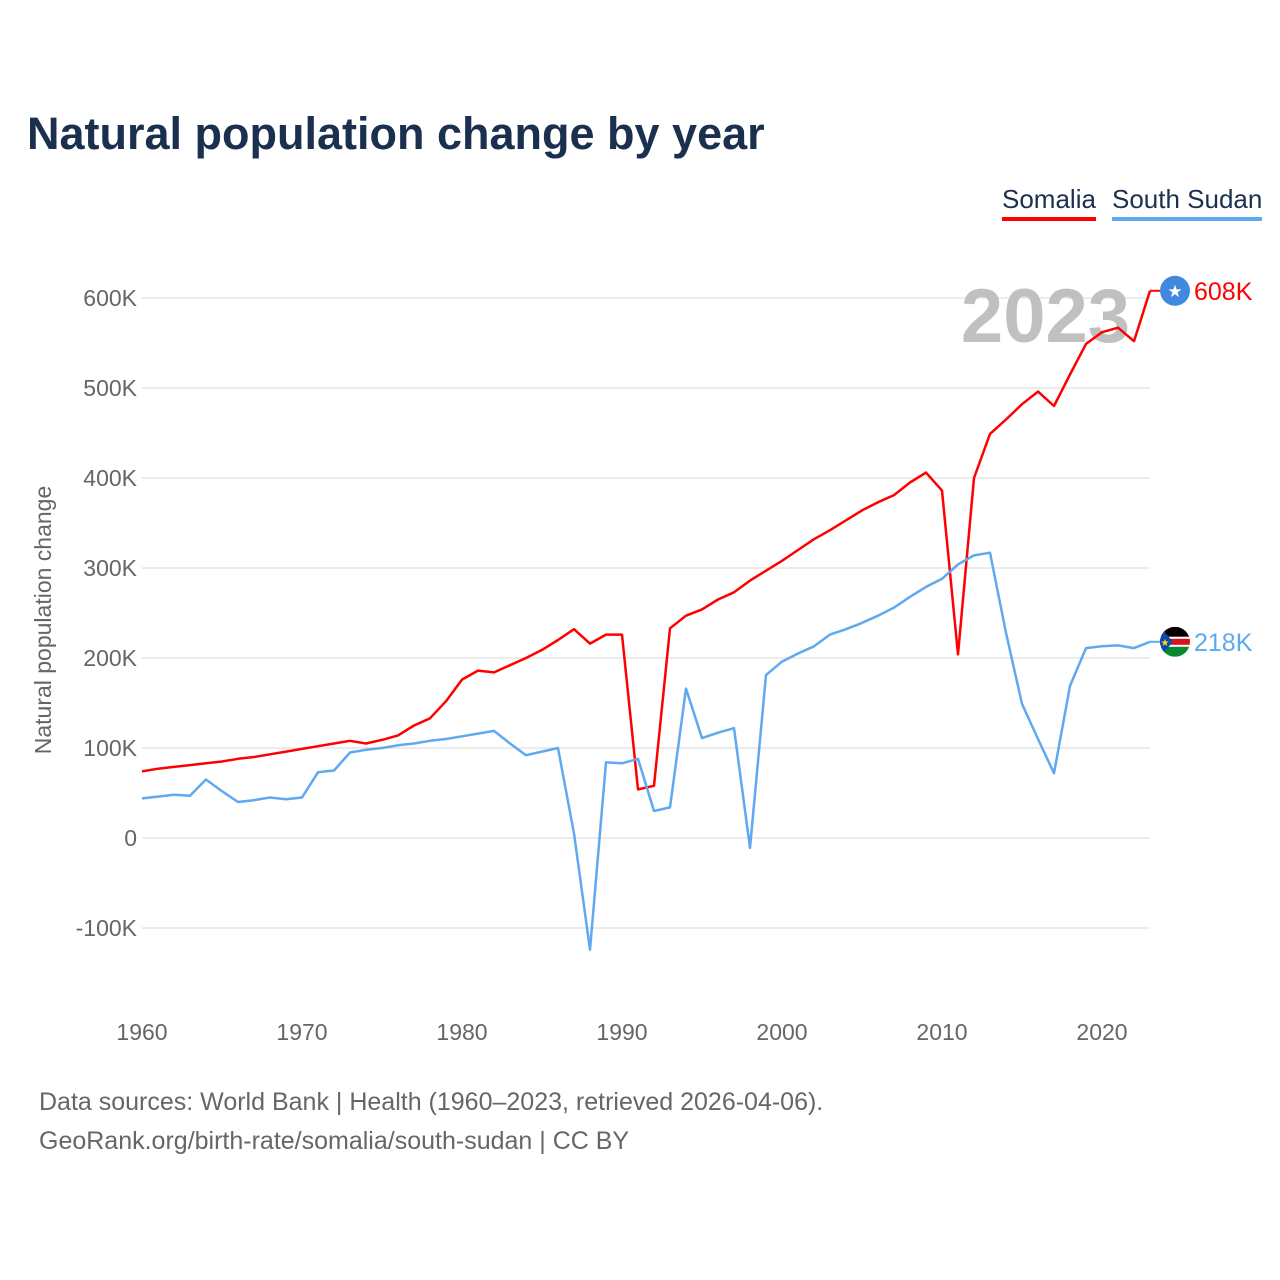  Describe the element at coordinates (781, 1032) in the screenshot. I see `x-tick-label: 2000` at that location.